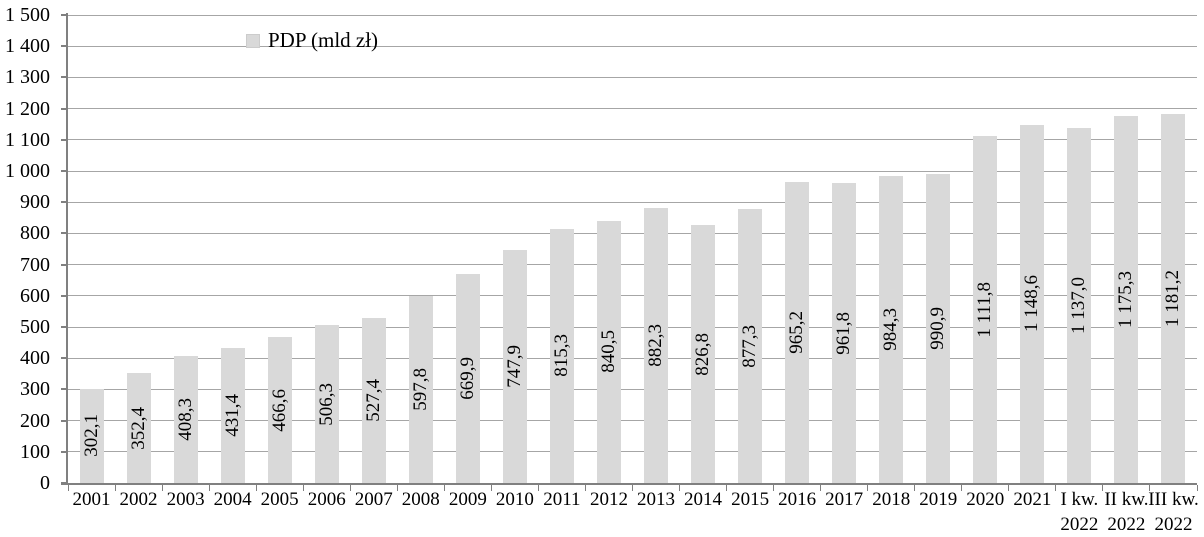 The height and width of the screenshot is (537, 1204). I want to click on bar: 1 111,8, so click(985, 309).